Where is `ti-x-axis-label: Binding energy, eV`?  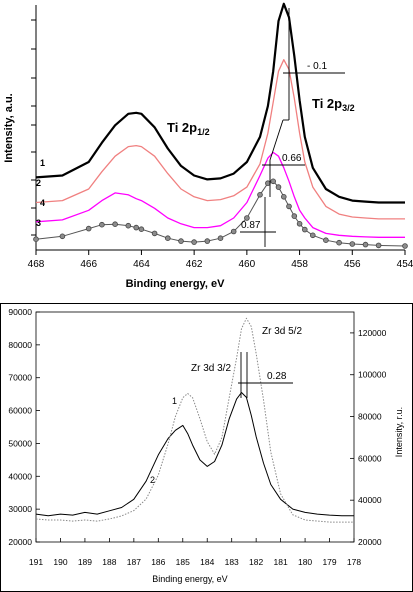 ti-x-axis-label: Binding energy, eV is located at coordinates (175, 284).